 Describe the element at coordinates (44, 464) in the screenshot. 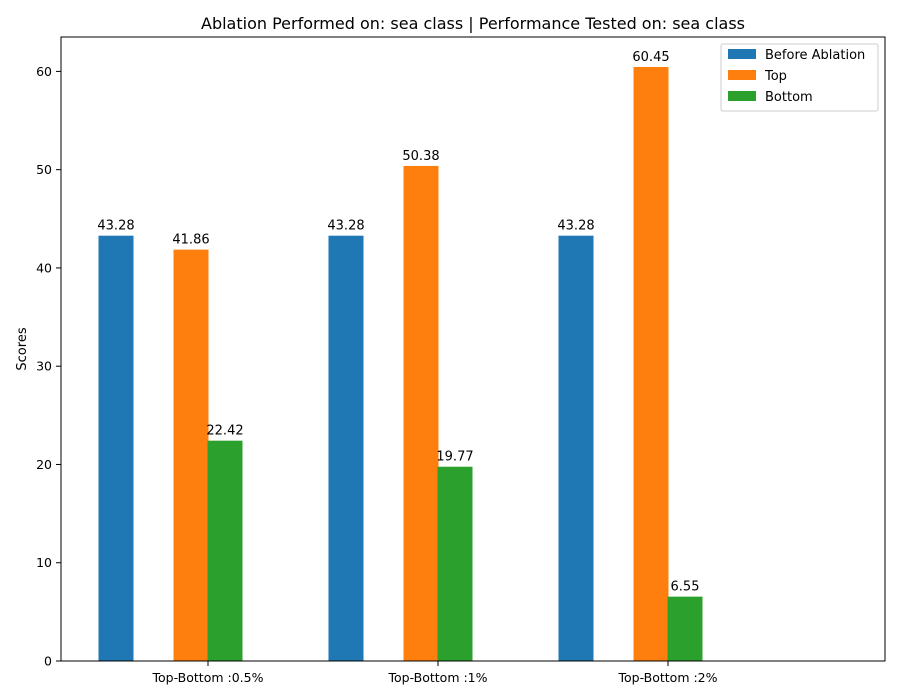

I see `y-tick-label: 20` at that location.